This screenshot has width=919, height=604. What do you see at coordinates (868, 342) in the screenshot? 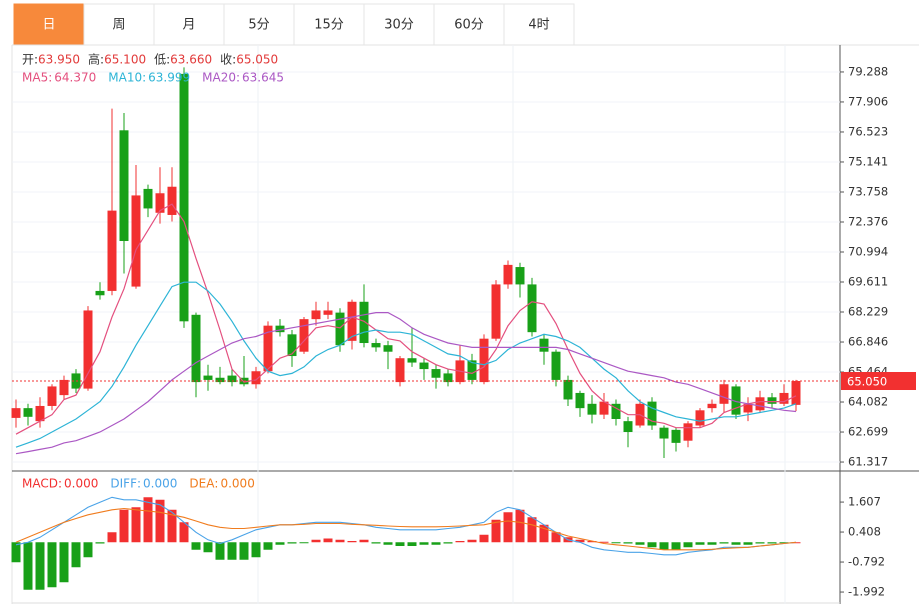
I see `y-tick-label: 66.846` at bounding box center [868, 342].